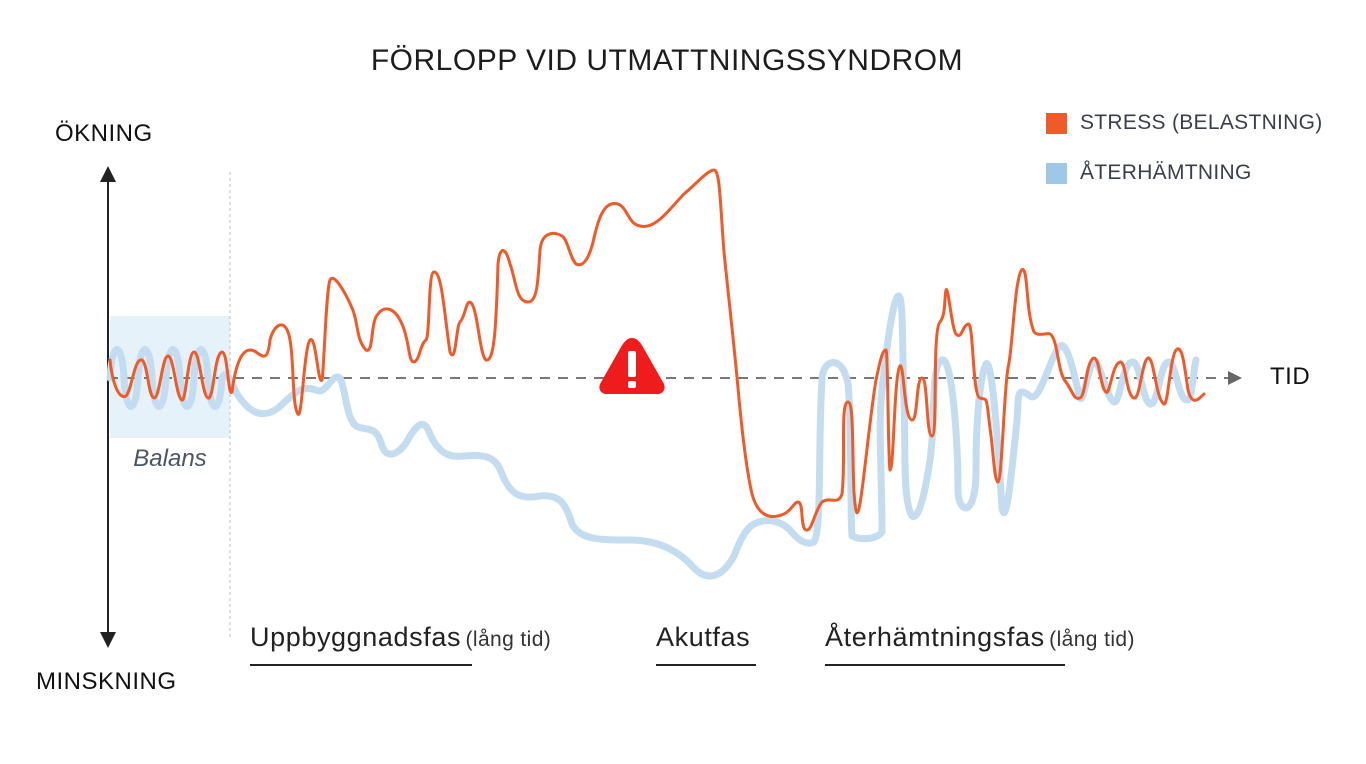  Describe the element at coordinates (1056, 173) in the screenshot. I see `legend-swatch-recovery` at that location.